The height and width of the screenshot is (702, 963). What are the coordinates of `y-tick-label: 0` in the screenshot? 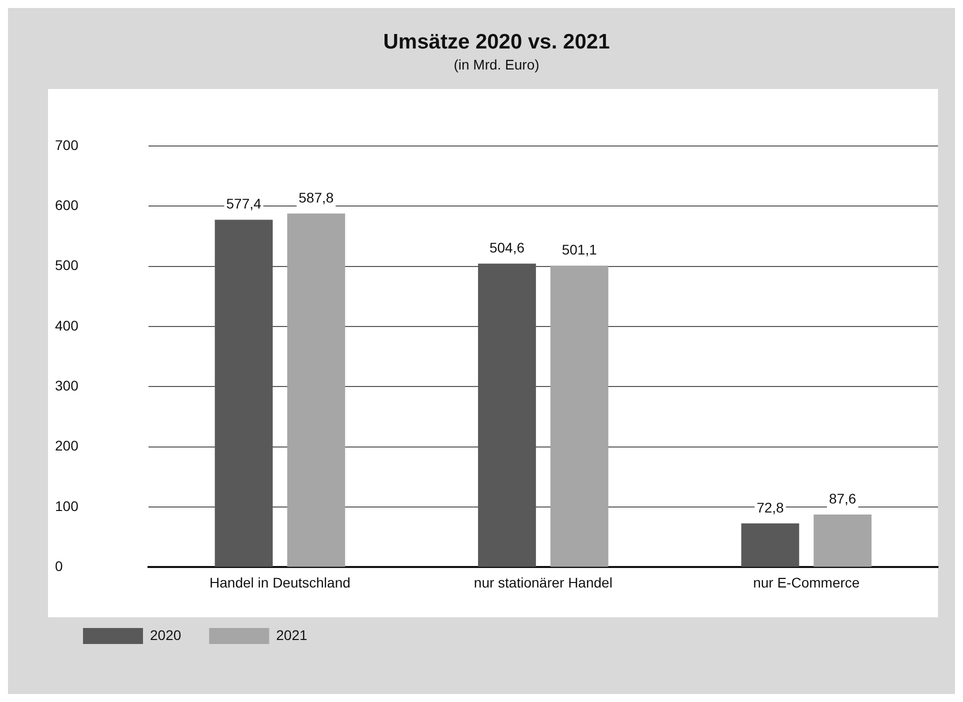 It's located at (59, 566).